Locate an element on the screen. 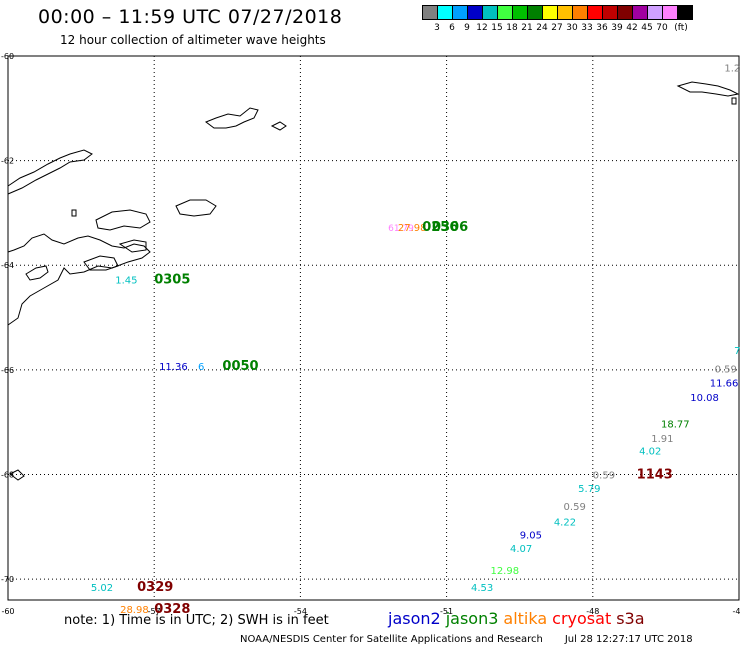 This screenshot has height=650, width=740. wave-height-label: 0306 is located at coordinates (450, 227).